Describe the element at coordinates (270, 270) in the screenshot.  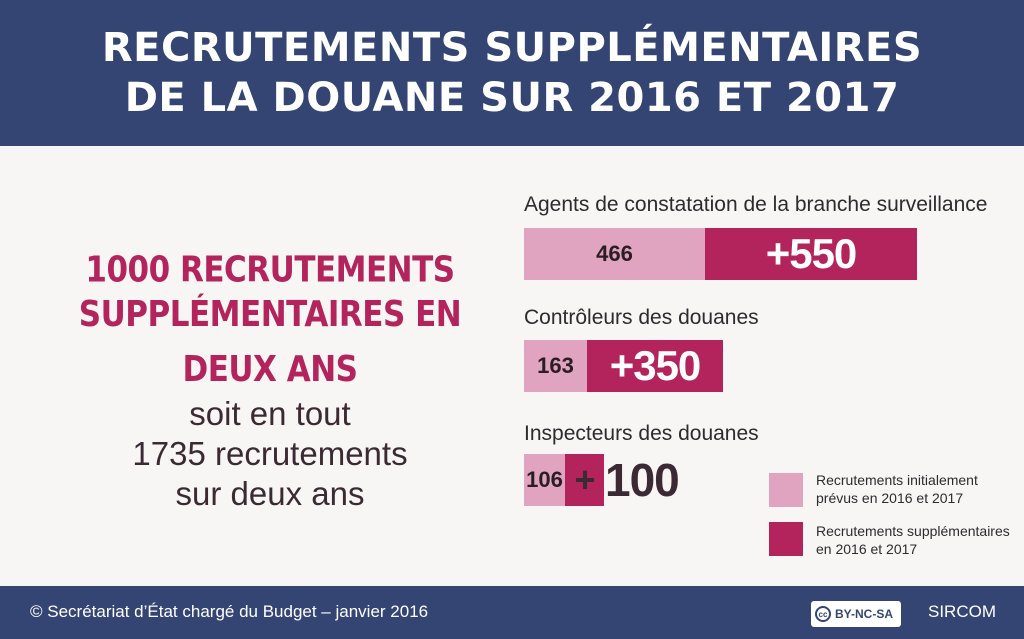
I see `summary-headline-1: 1000 RECRUTEMENTS` at that location.